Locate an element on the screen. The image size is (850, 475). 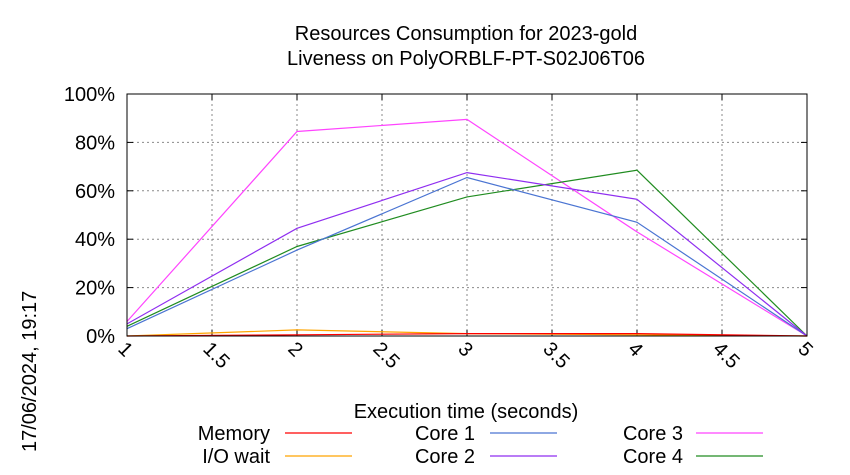
x-axis-label: Execution time (seconds) is located at coordinates (466, 412).